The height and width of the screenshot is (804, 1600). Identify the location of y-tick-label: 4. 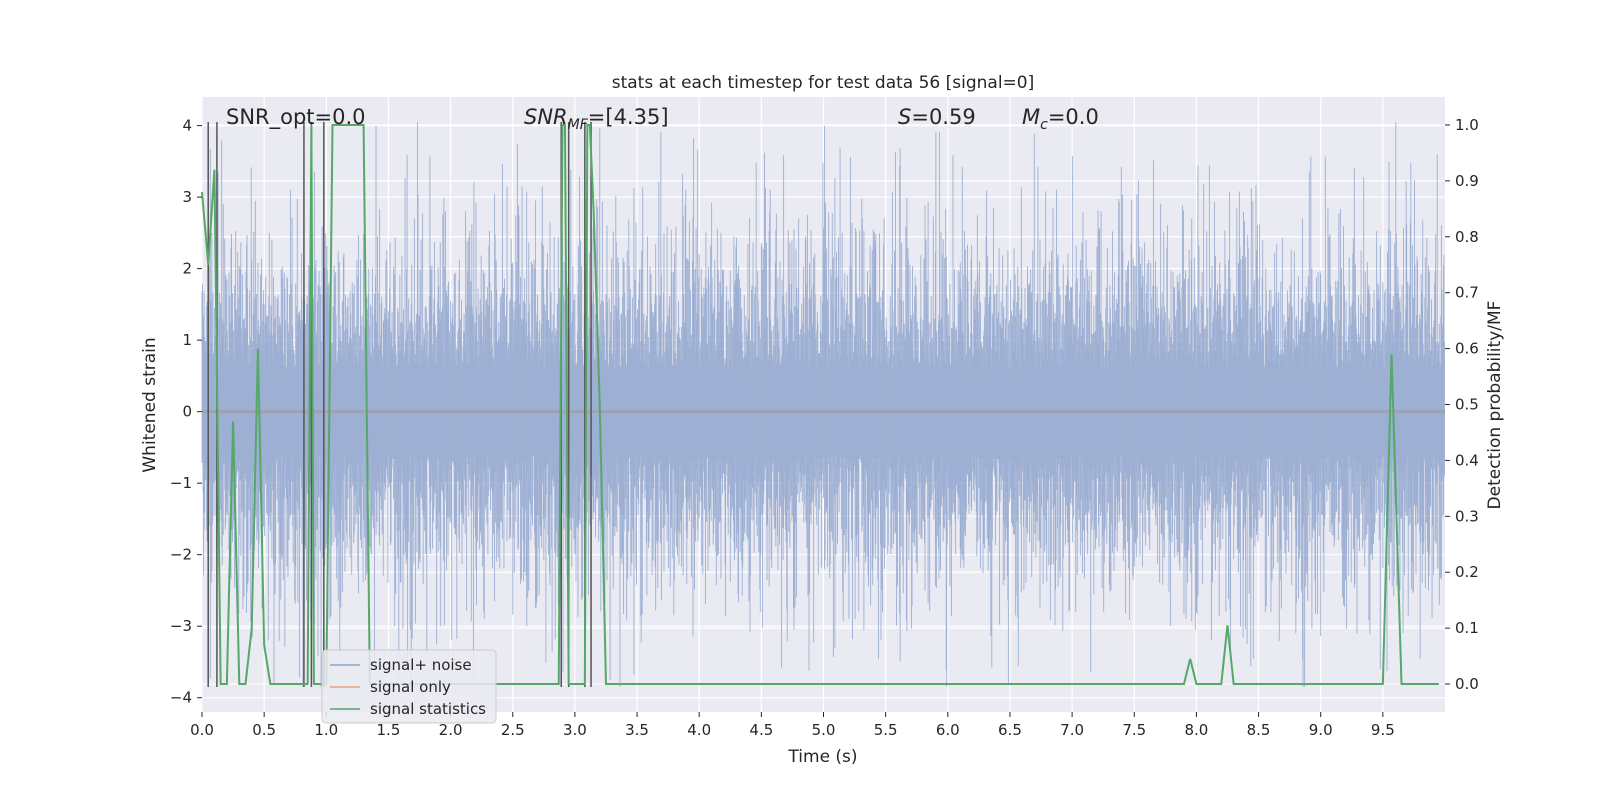
(187, 126).